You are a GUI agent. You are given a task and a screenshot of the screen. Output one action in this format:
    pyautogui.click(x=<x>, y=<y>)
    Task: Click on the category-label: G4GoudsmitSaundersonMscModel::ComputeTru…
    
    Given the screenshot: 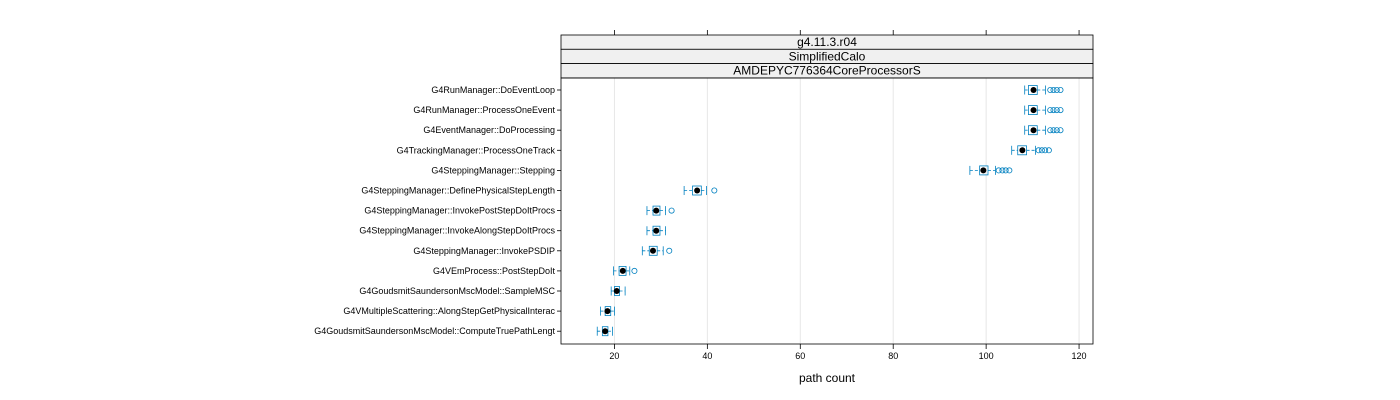 What is the action you would take?
    pyautogui.click(x=434, y=331)
    